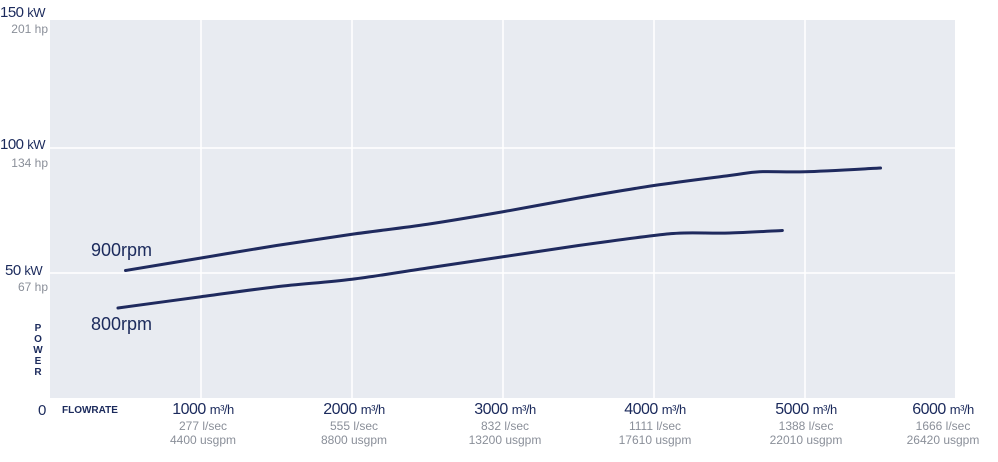 Image resolution: width=998 pixels, height=462 pixels. What do you see at coordinates (22, 12) in the screenshot?
I see `y-tick-kw-150: 150 kW` at bounding box center [22, 12].